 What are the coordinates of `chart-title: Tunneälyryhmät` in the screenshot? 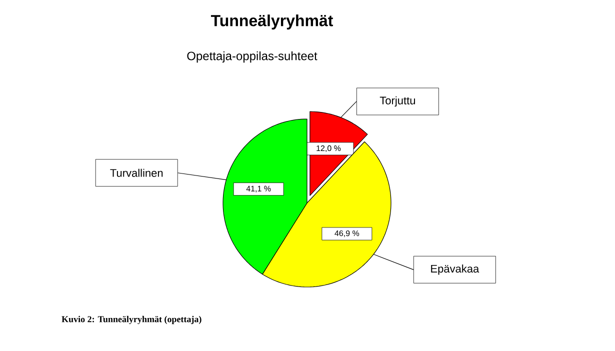 It's located at (272, 22).